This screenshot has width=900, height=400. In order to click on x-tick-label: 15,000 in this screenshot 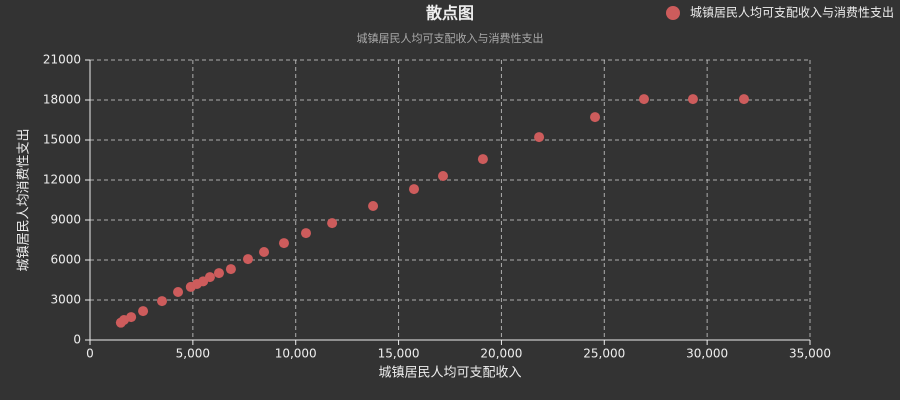, I will do `click(399, 354)`.